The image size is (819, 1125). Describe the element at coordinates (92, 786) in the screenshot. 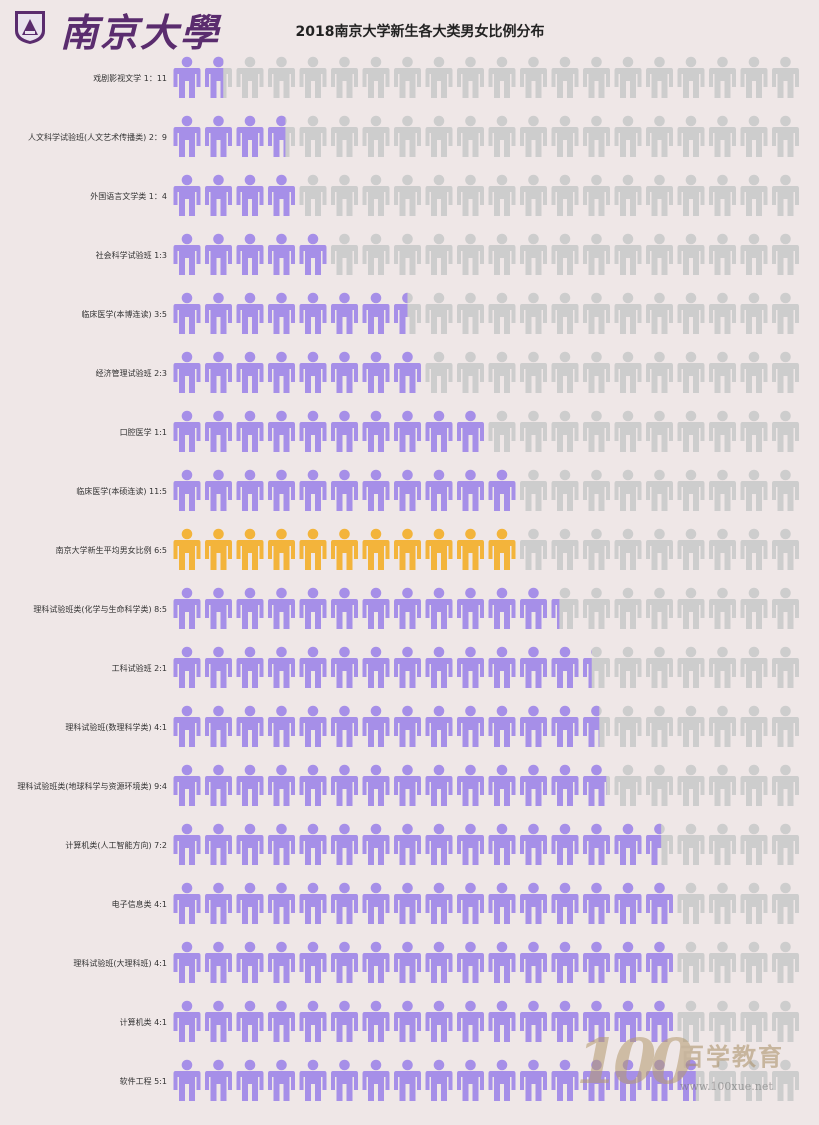

I see `row-label: 理科试验班类(地球科学与资源环境类) 9:4` at that location.